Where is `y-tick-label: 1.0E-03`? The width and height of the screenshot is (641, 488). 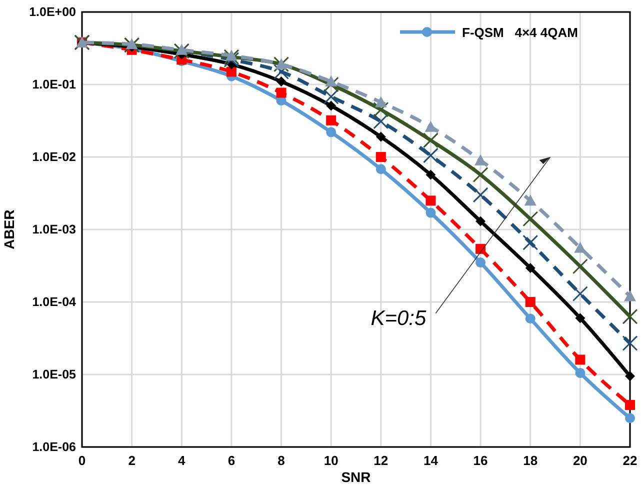
y-tick-label: 1.0E-03 is located at coordinates (54, 229).